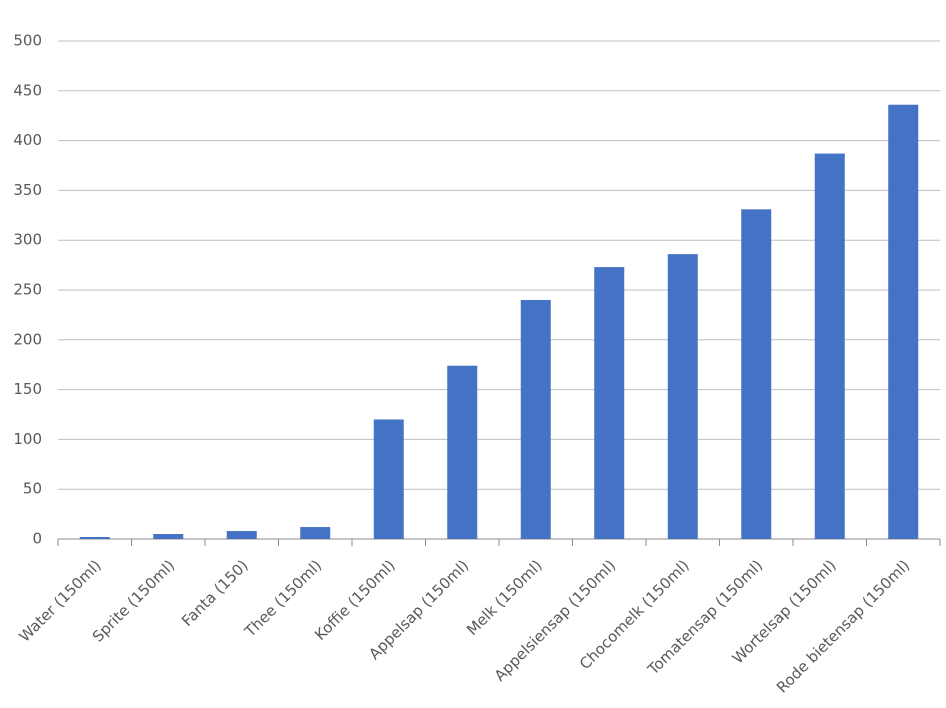 Image resolution: width=946 pixels, height=708 pixels. What do you see at coordinates (27, 190) in the screenshot?
I see `y-tick-label: 350` at bounding box center [27, 190].